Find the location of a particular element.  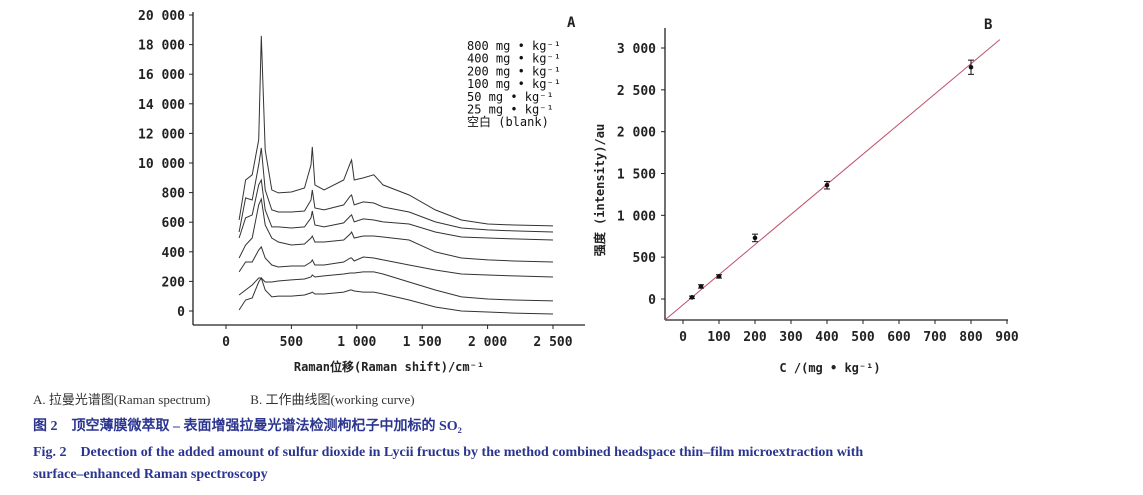

chart-a-x-tick-label: 1 500 is located at coordinates (422, 342).